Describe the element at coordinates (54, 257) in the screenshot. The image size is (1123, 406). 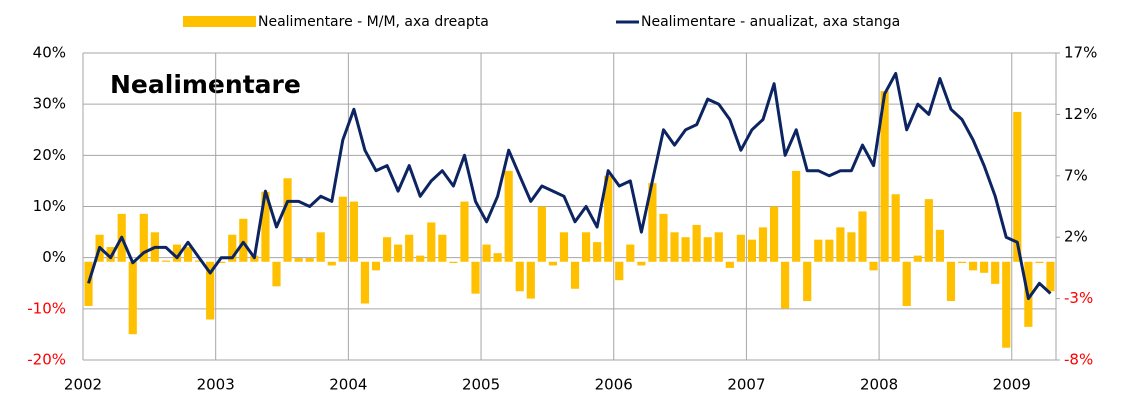
I see `y-tick-label: 0%` at that location.